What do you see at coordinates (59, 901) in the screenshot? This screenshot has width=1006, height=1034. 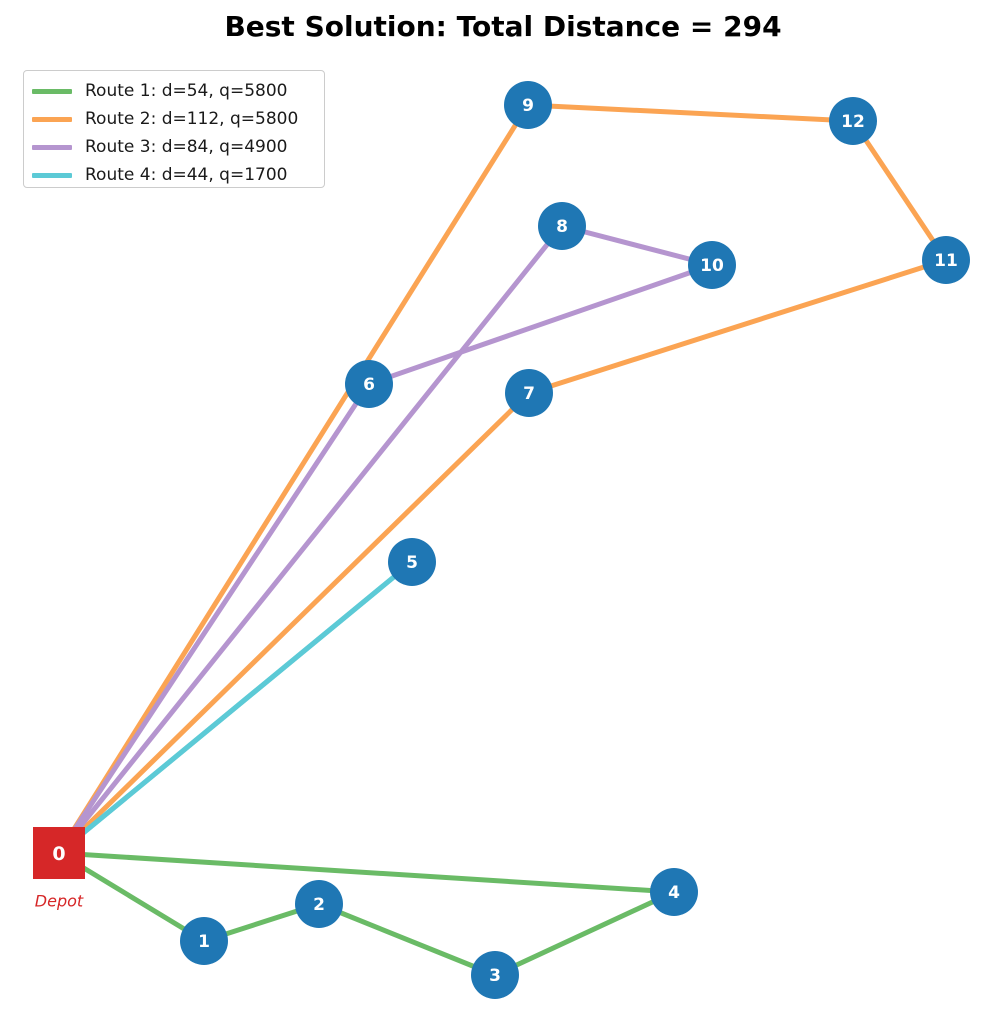 I see `depot-caption: Depot` at bounding box center [59, 901].